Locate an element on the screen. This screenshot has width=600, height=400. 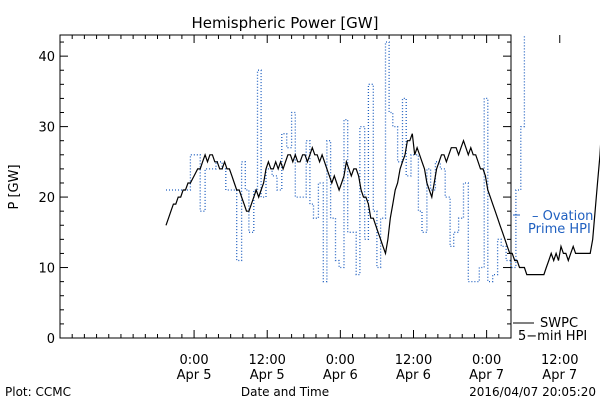
y-axis-label: P [GW] is located at coordinates (14, 186).